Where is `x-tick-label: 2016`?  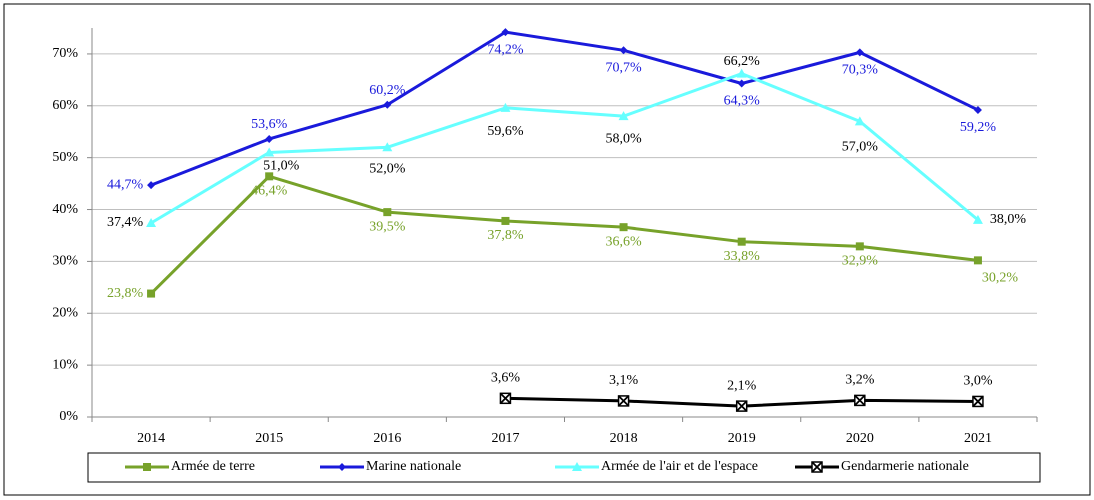 x-tick-label: 2016 is located at coordinates (387, 438).